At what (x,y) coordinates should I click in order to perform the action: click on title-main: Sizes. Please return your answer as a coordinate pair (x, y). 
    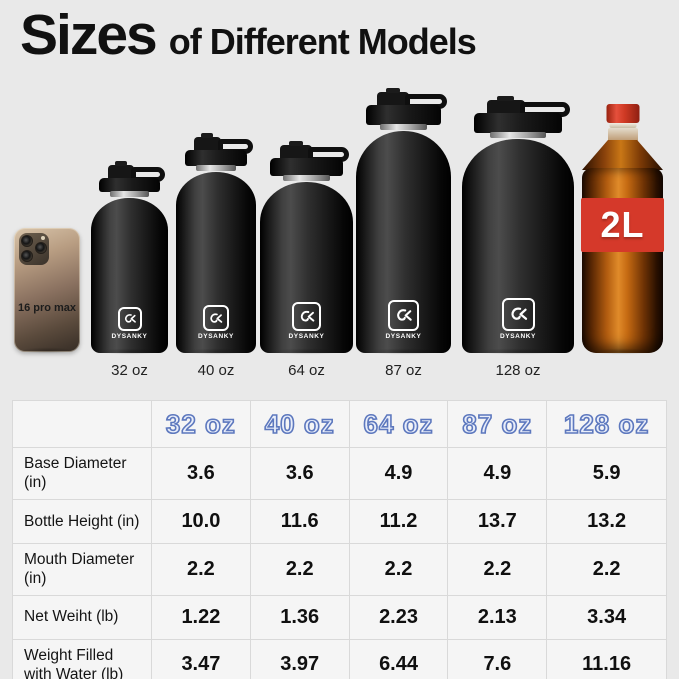
    Looking at the image, I should click on (89, 35).